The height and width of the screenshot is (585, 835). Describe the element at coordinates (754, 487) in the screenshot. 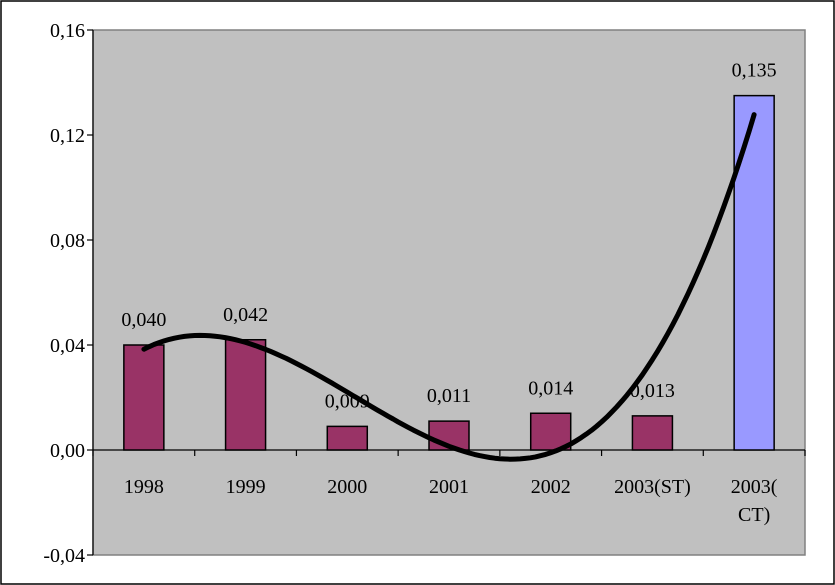

I see `x-tick-label: 2003(` at that location.